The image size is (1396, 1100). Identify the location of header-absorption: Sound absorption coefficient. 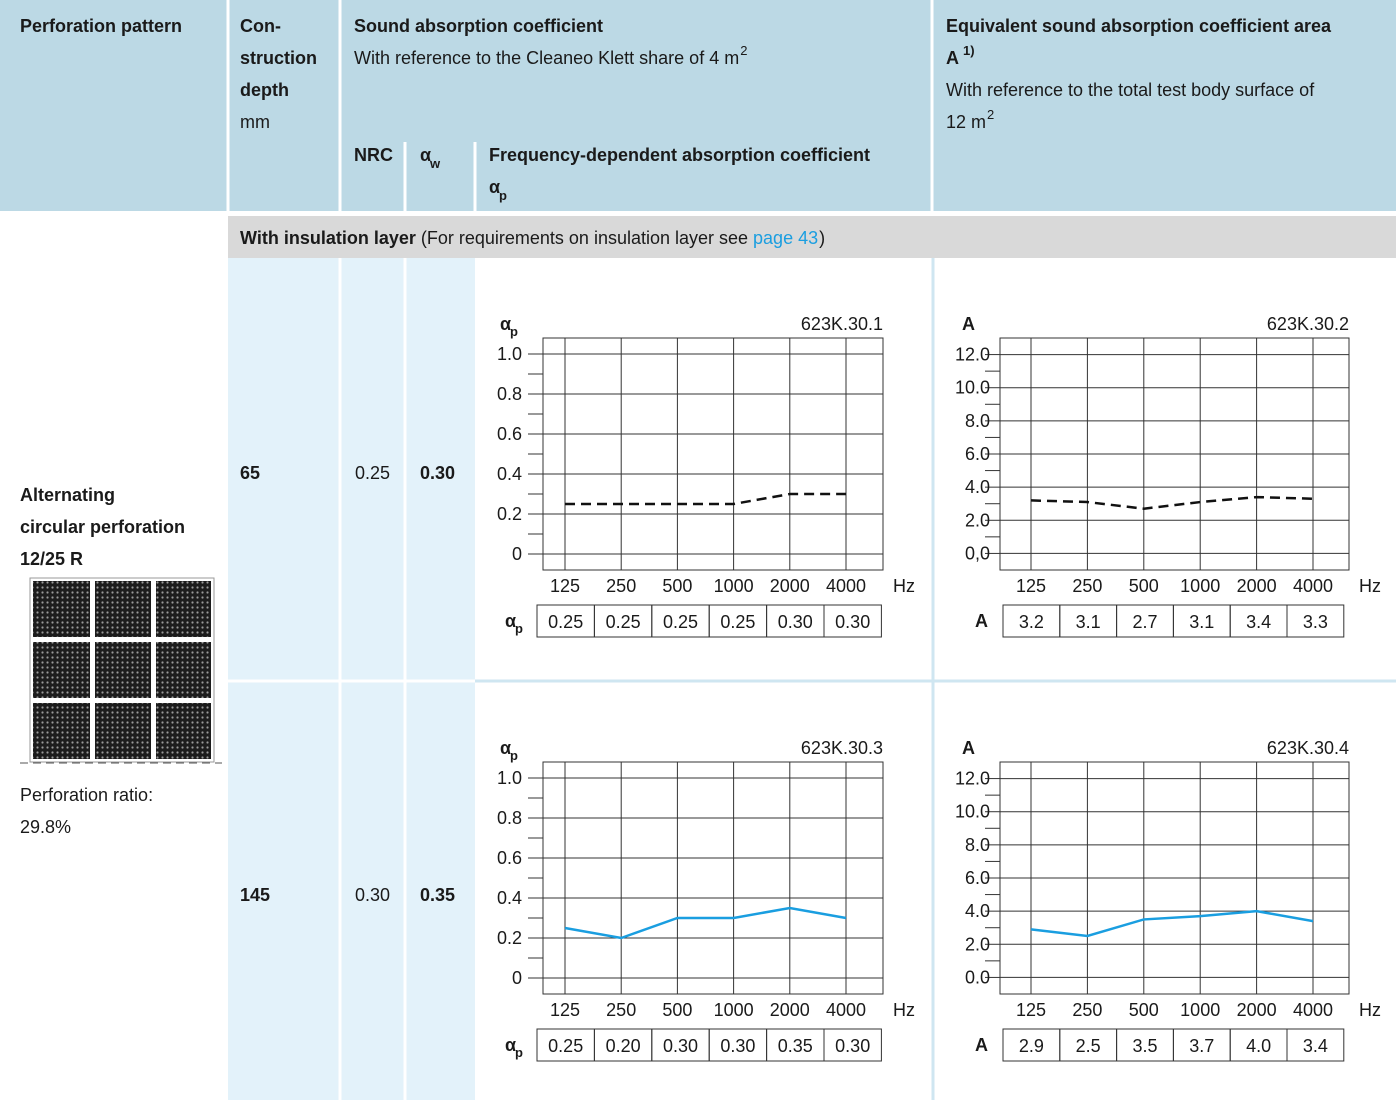
(478, 26).